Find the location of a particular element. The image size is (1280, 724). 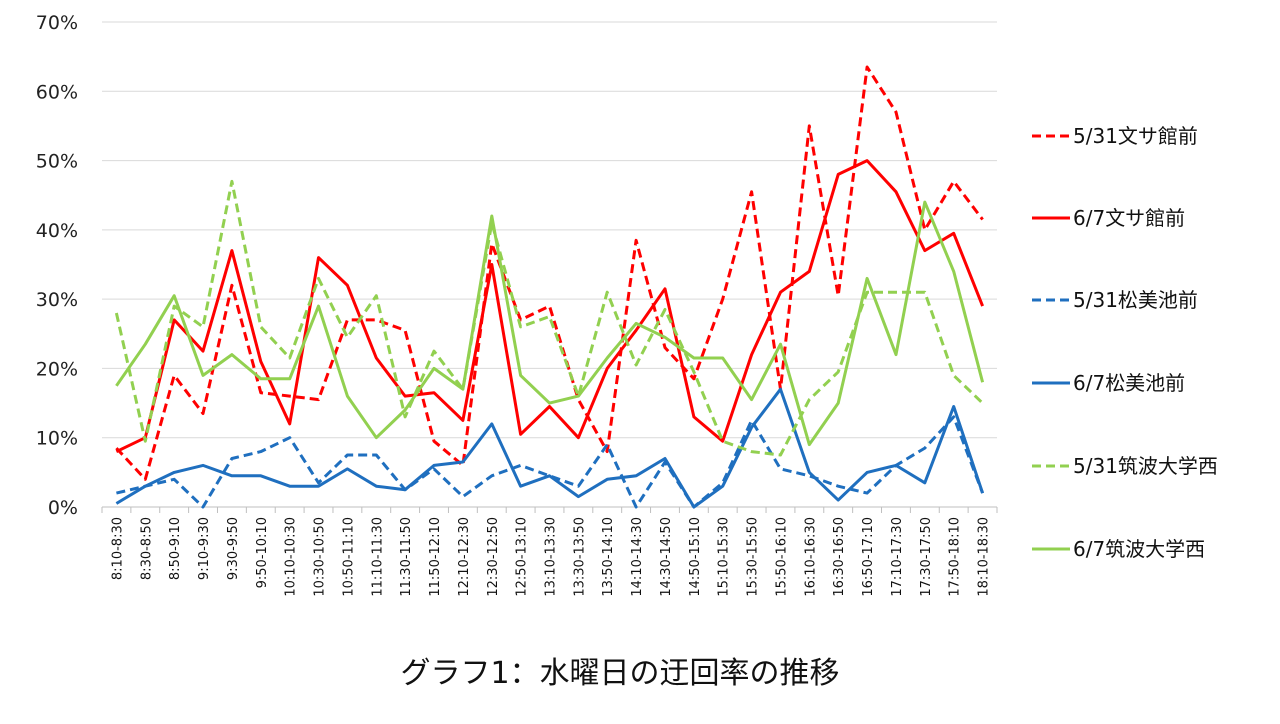

x-tick-label: 16:50-17:10 is located at coordinates (868, 557).